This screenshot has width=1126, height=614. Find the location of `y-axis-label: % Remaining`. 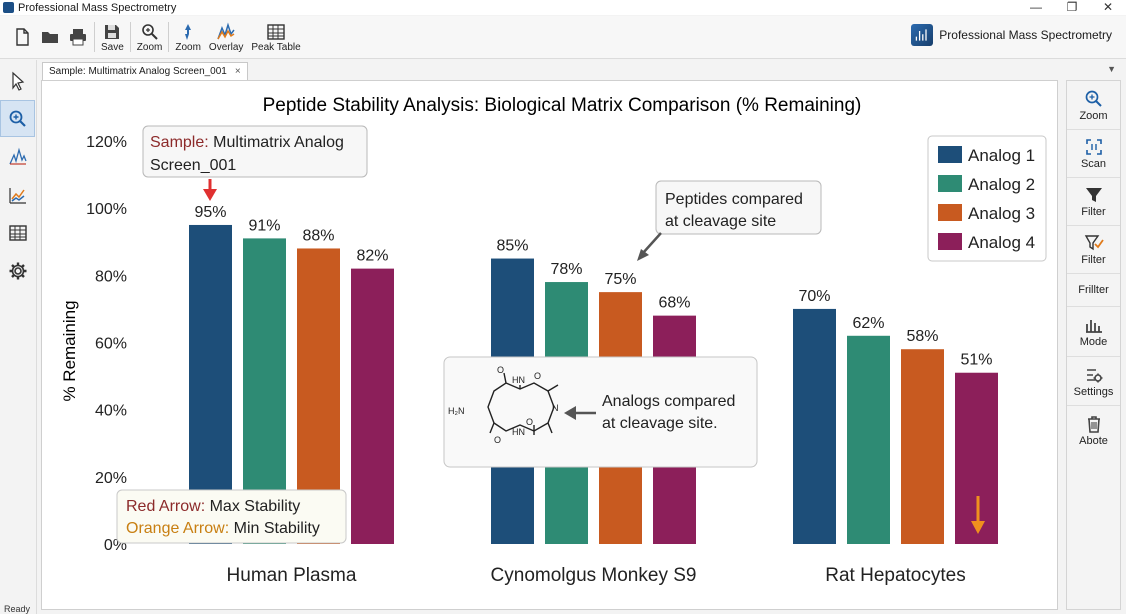

y-axis-label: % Remaining is located at coordinates (69, 350).